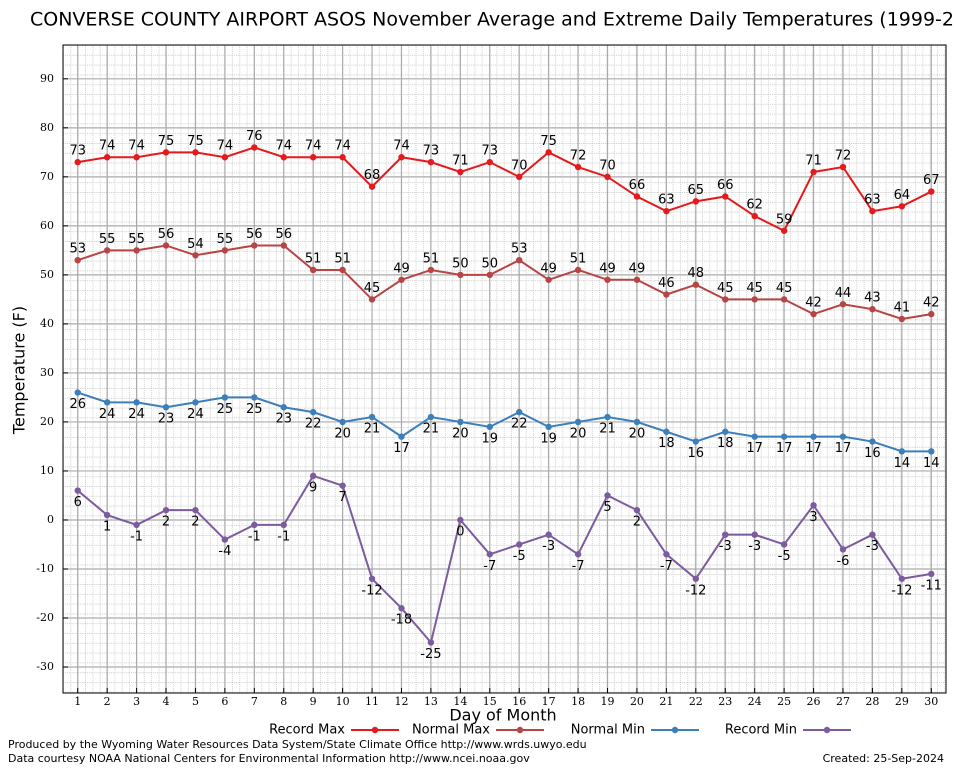 This screenshot has width=954, height=768. Describe the element at coordinates (814, 701) in the screenshot. I see `x-tick-label: 26` at that location.